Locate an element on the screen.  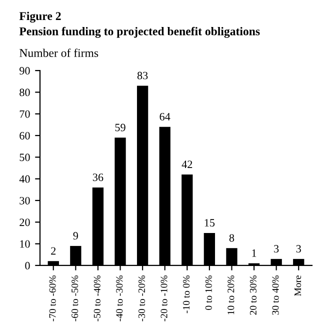
data-label: 15 is located at coordinates (209, 223).